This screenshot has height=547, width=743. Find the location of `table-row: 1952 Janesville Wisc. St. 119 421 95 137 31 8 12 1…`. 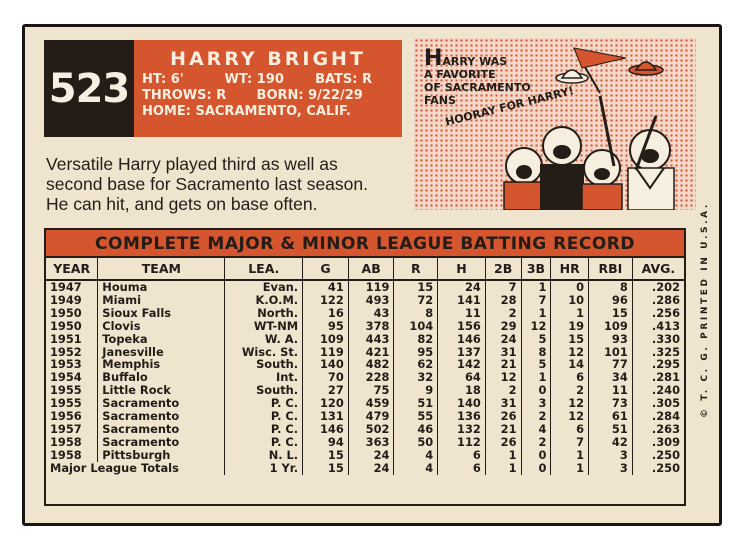

table-row: 1952 Janesville Wisc. St. 119 421 95 137 31 8 12 1… is located at coordinates (365, 352).